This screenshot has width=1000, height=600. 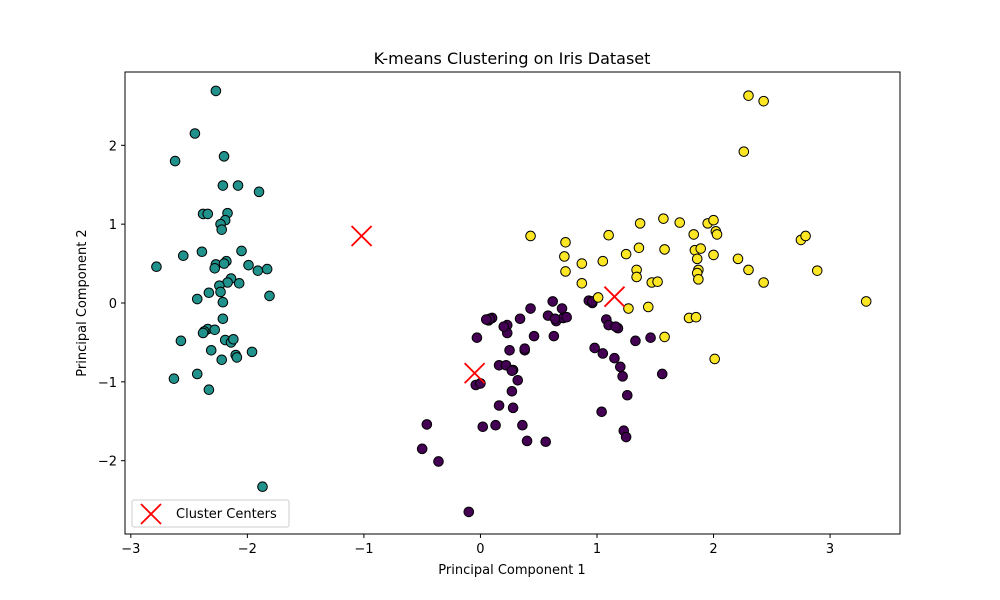 I want to click on y-tick-label: 1, so click(x=113, y=225).